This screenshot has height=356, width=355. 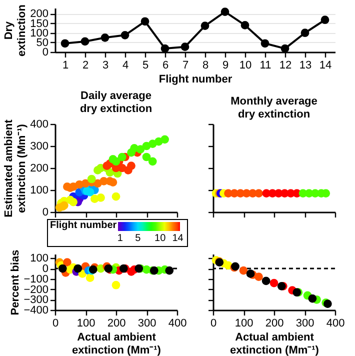 I want to click on x-tick-label: 6, so click(x=165, y=66).